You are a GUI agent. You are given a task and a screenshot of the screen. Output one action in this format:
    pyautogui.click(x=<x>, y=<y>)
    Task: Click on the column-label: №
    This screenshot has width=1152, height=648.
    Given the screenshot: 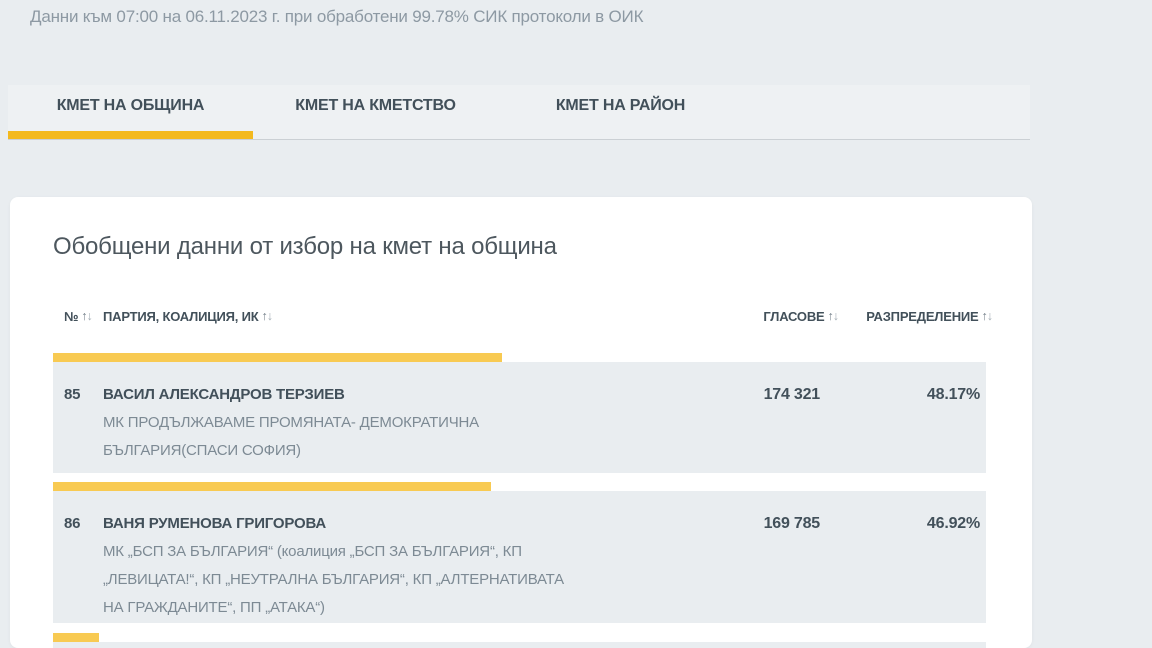 What is the action you would take?
    pyautogui.click(x=71, y=316)
    